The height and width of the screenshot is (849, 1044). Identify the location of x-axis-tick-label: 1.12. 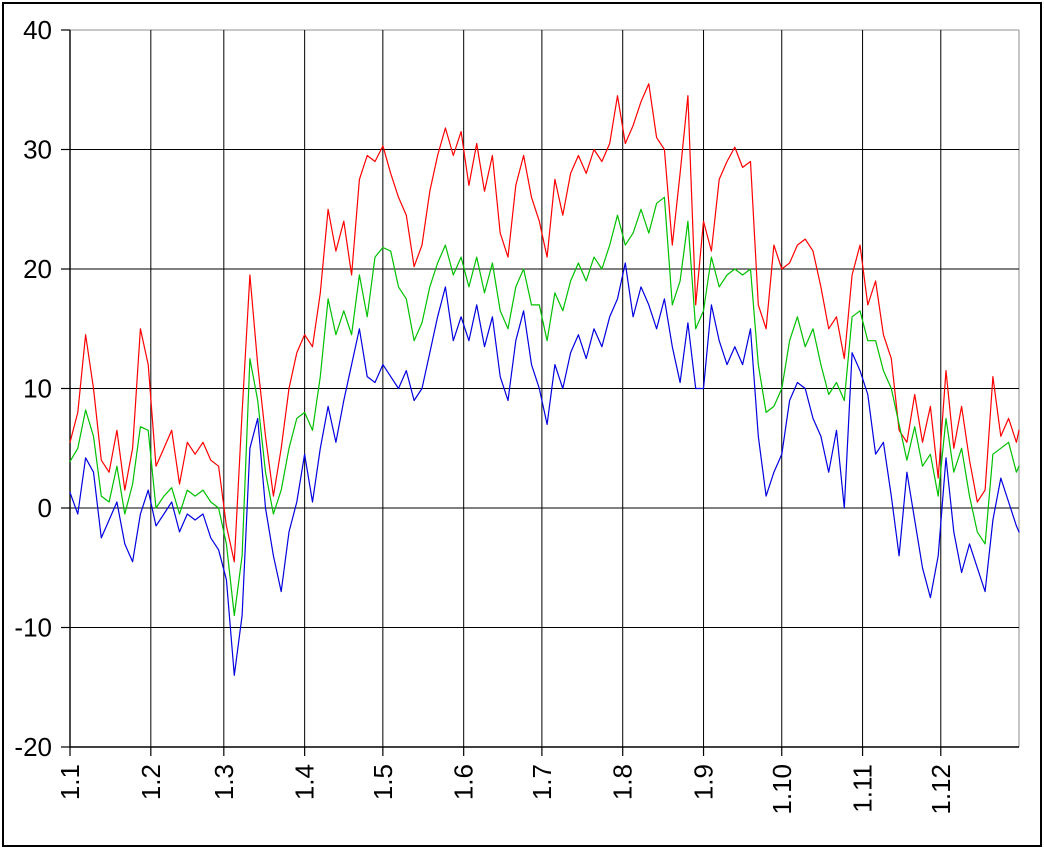
(941, 789).